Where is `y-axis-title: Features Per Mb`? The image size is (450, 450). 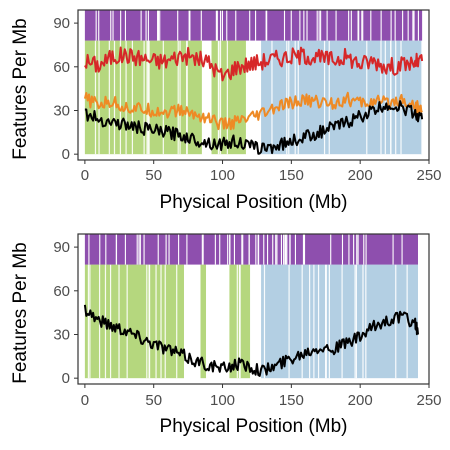
y-axis-title: Features Per Mb is located at coordinates (20, 89).